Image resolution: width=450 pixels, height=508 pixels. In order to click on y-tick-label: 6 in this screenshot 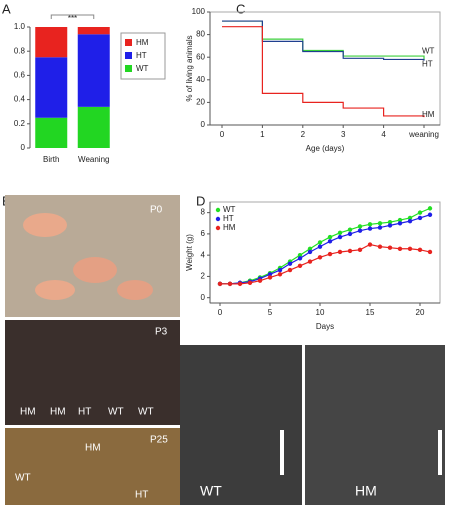, I will do `click(203, 233)`.